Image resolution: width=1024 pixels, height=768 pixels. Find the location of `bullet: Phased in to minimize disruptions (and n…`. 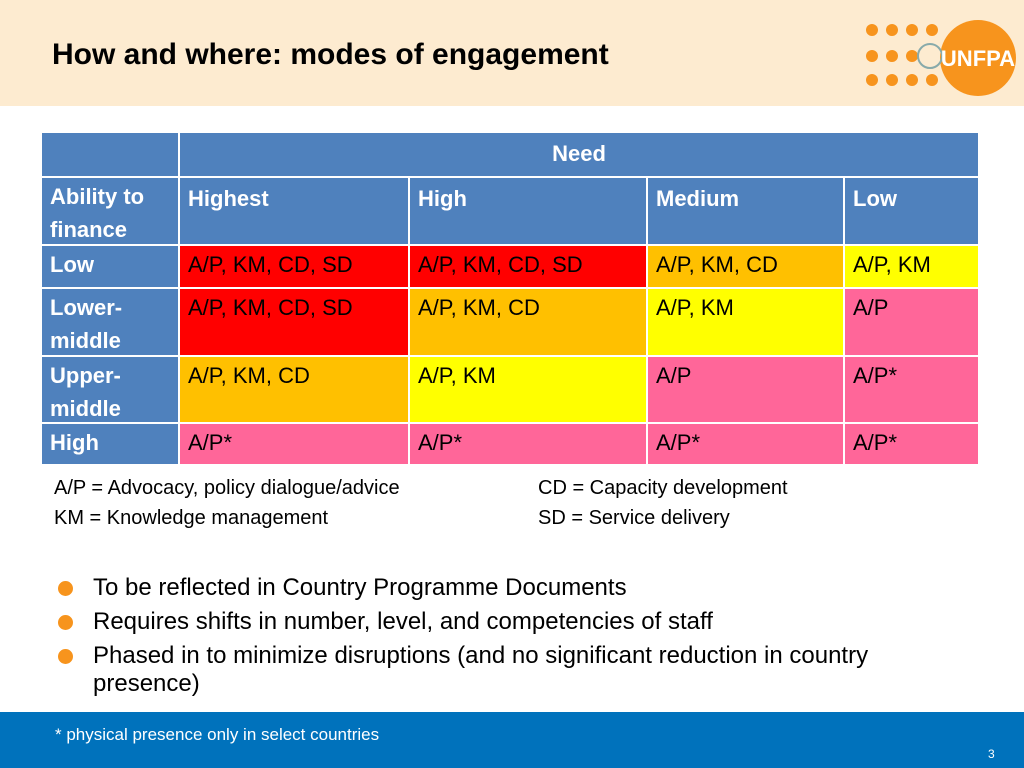

bullet: Phased in to minimize disruptions (and n… is located at coordinates (481, 669).